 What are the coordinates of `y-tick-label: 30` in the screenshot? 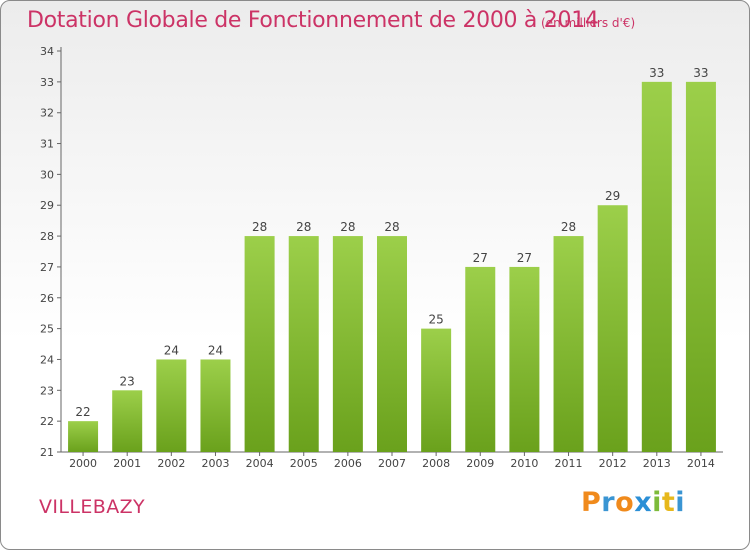 It's located at (47, 174).